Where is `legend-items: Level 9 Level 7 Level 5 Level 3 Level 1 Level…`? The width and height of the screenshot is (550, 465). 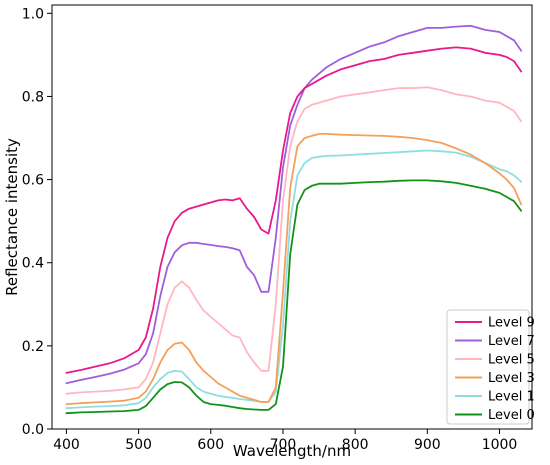 legend-items: Level 9 Level 7 Level 5 Level 3 Level 1 Level… is located at coordinates (495, 369).